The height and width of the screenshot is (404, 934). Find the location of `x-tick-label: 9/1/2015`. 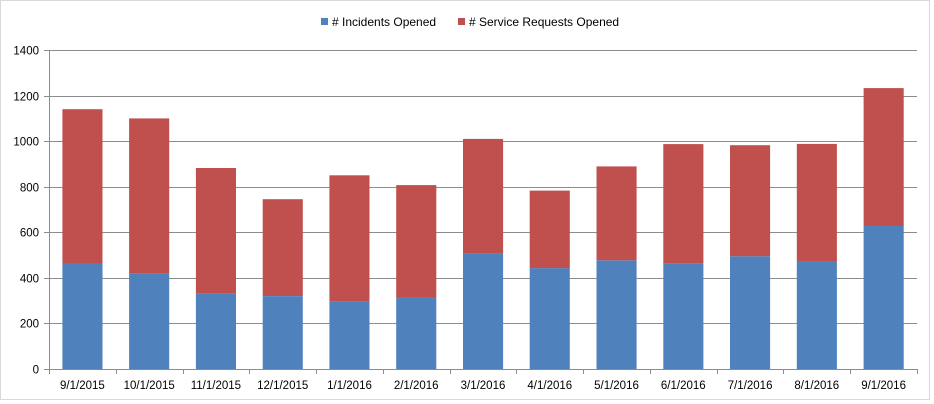

x-tick-label: 9/1/2015 is located at coordinates (82, 386).